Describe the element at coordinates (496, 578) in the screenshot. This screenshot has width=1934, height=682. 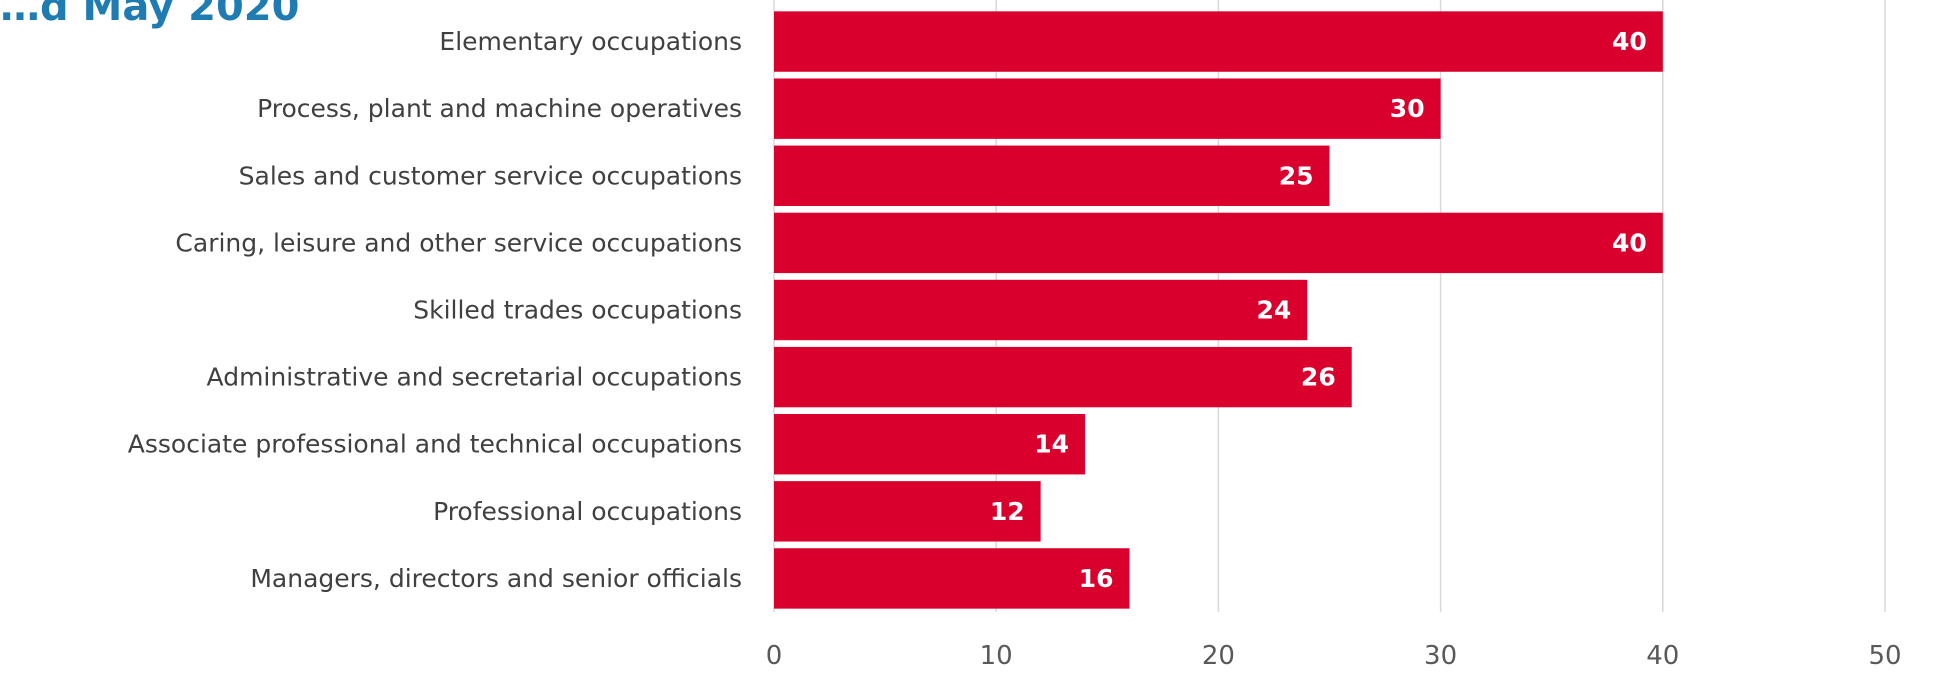
I see `category-label: Managers, directors and senior officials` at that location.